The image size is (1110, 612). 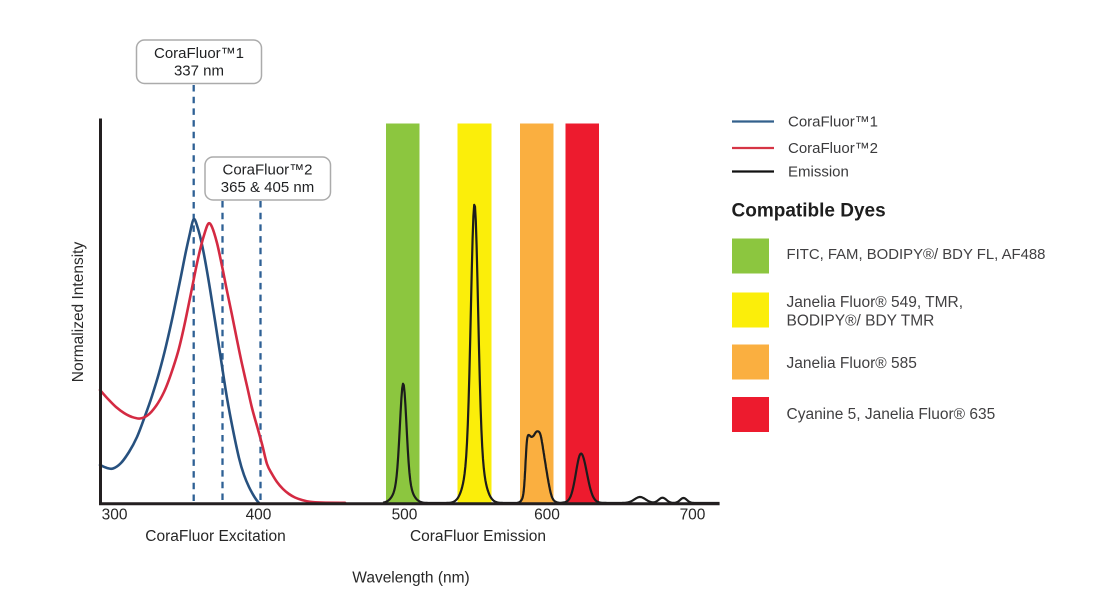 I want to click on svg-text: Compatible Dyes, so click(x=809, y=211).